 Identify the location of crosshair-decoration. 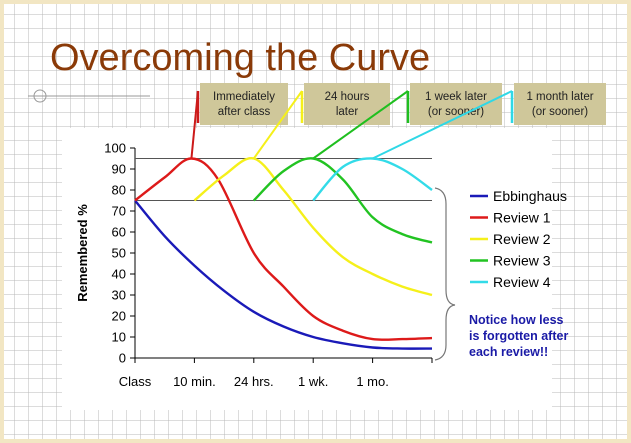
(89, 96).